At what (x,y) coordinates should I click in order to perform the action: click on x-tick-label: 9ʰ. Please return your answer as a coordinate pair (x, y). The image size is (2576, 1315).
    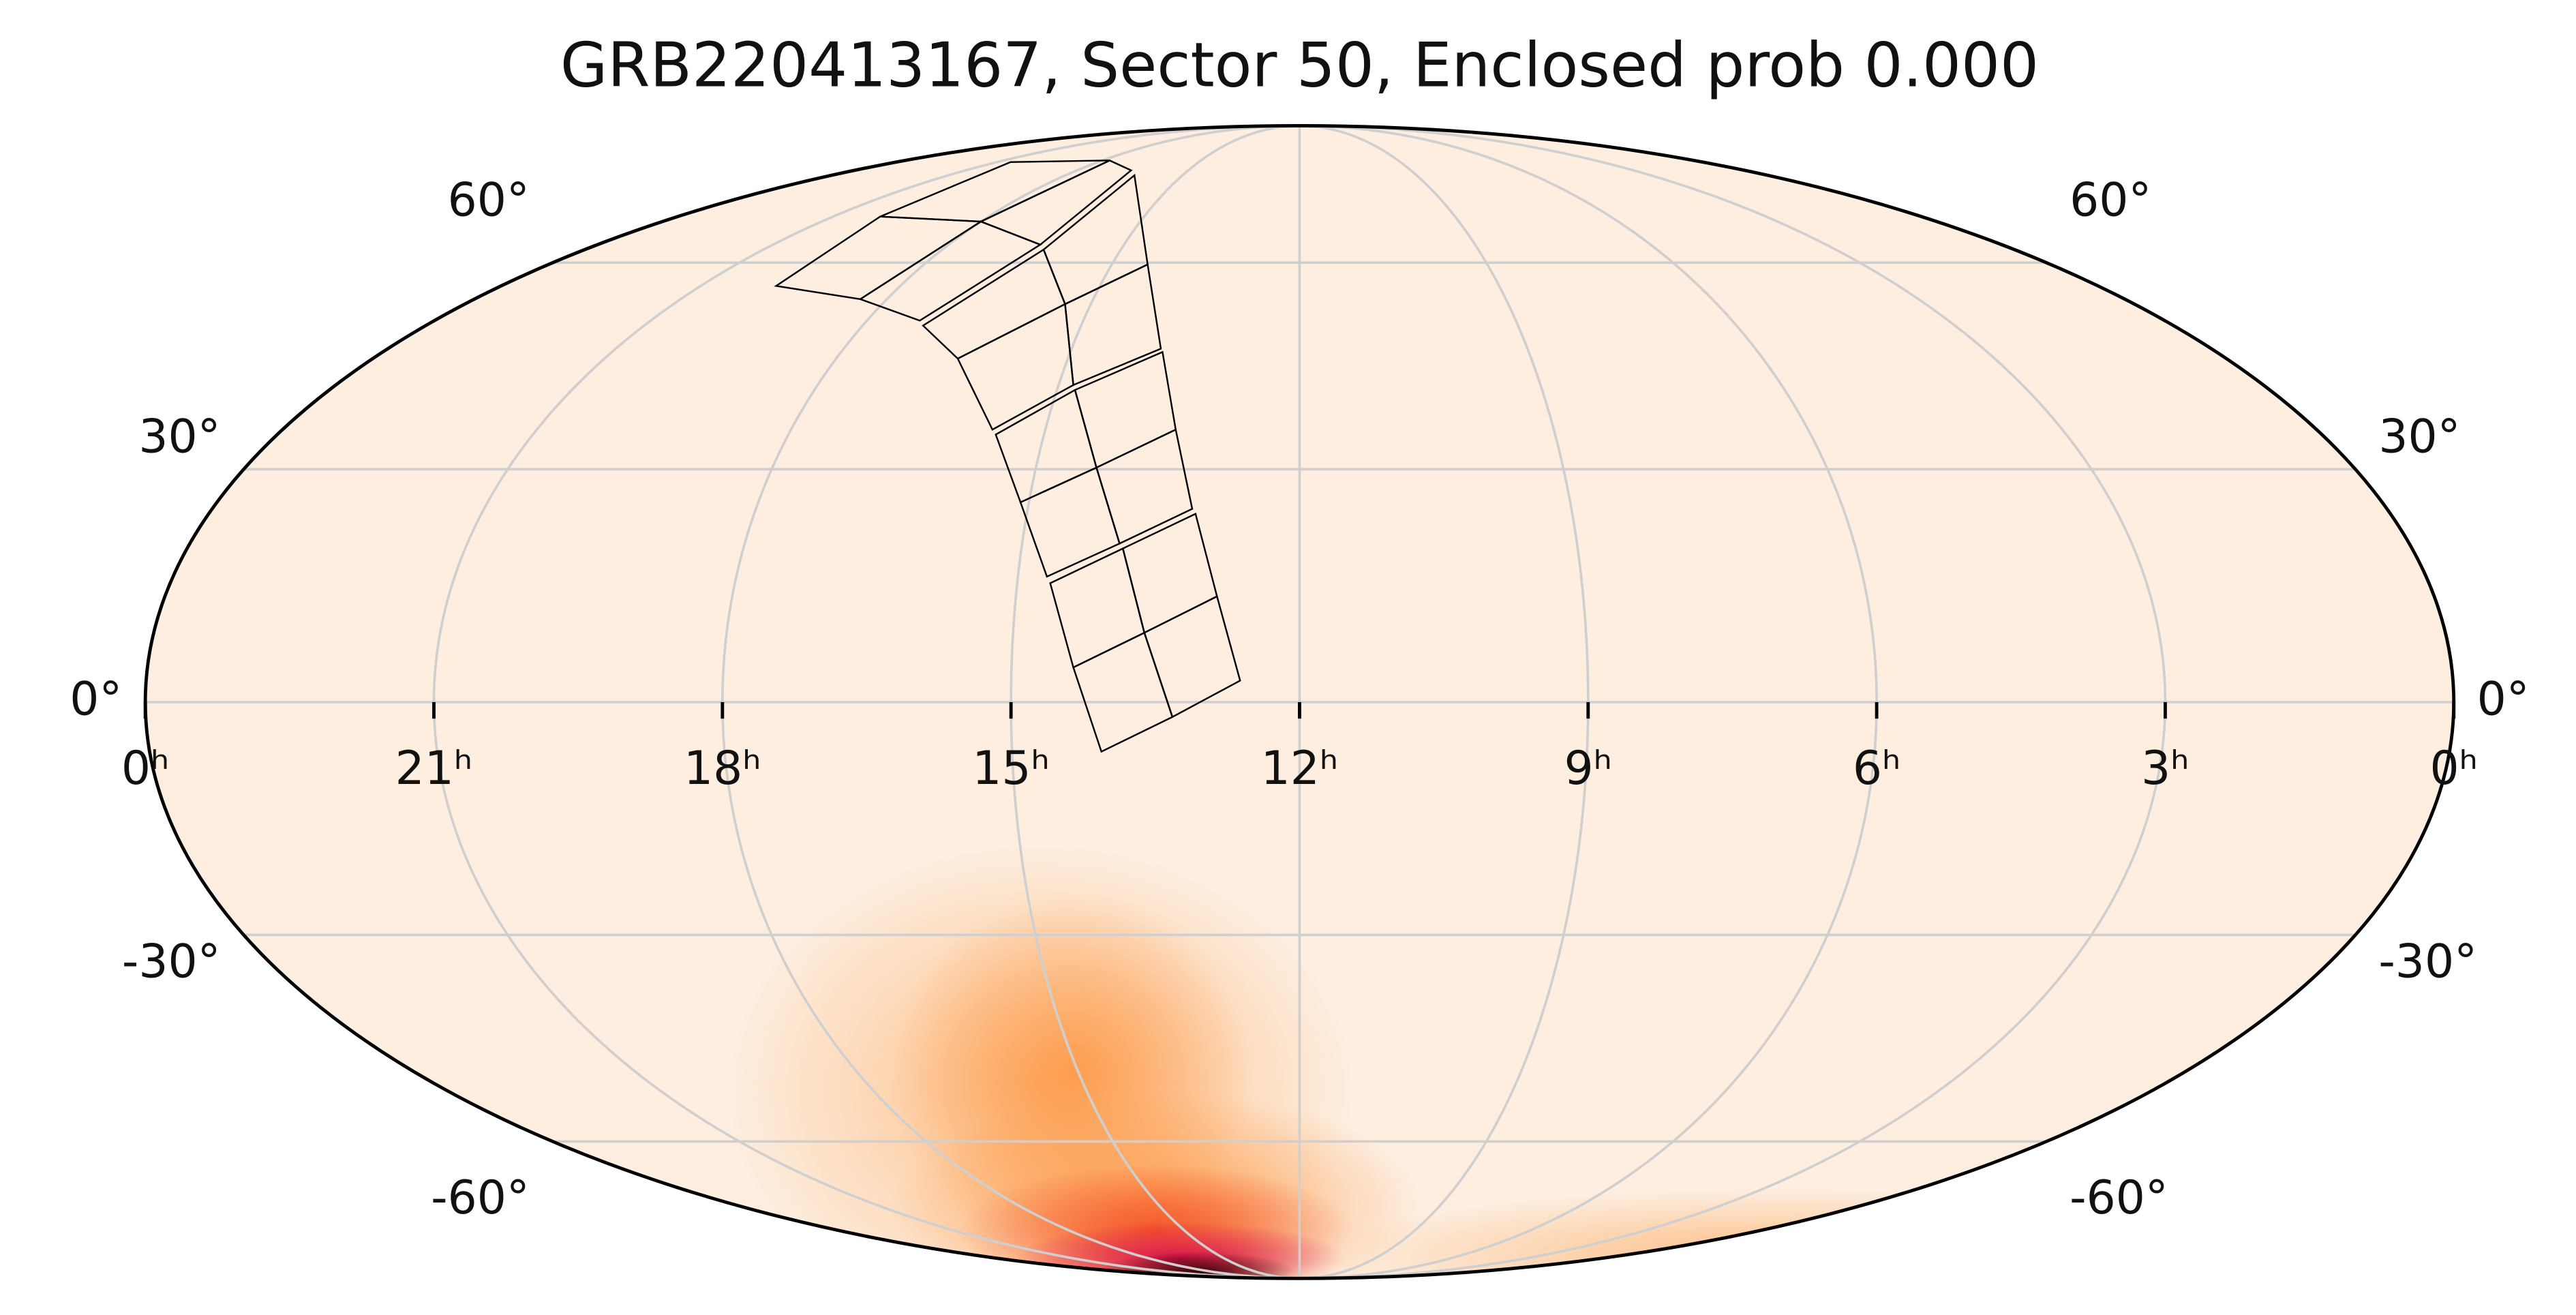
    Looking at the image, I should click on (1588, 768).